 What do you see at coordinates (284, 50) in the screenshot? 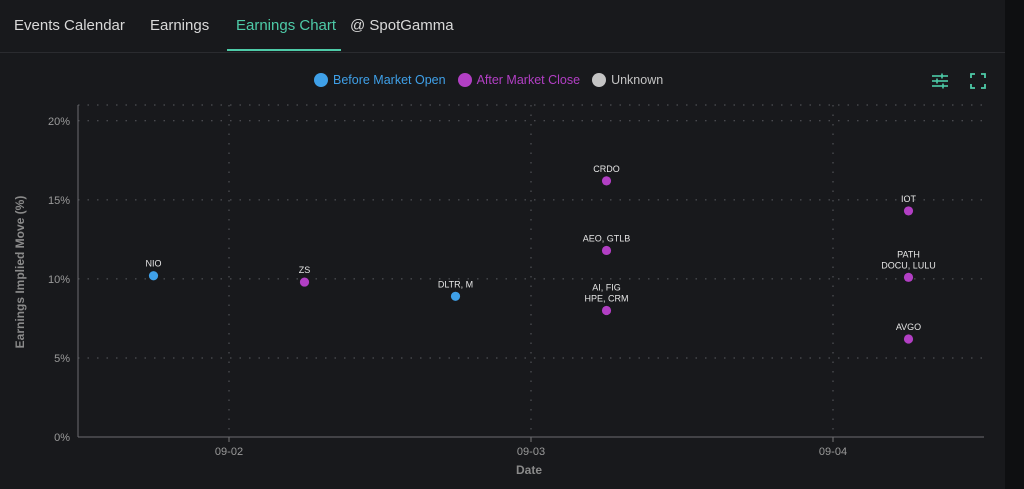
I see `active-tab-indicator` at bounding box center [284, 50].